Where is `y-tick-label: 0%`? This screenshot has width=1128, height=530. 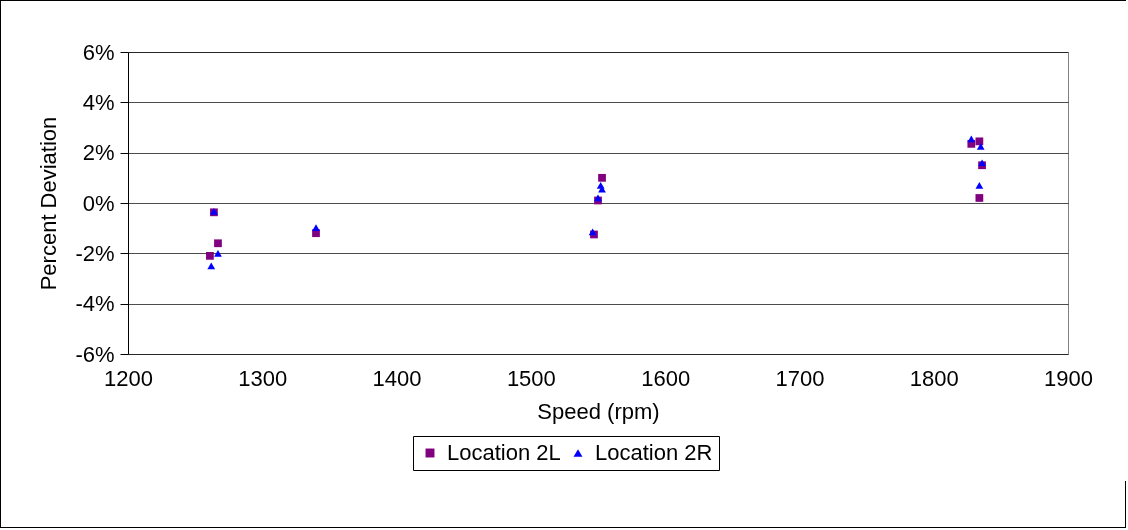
y-tick-label: 0% is located at coordinates (98, 203).